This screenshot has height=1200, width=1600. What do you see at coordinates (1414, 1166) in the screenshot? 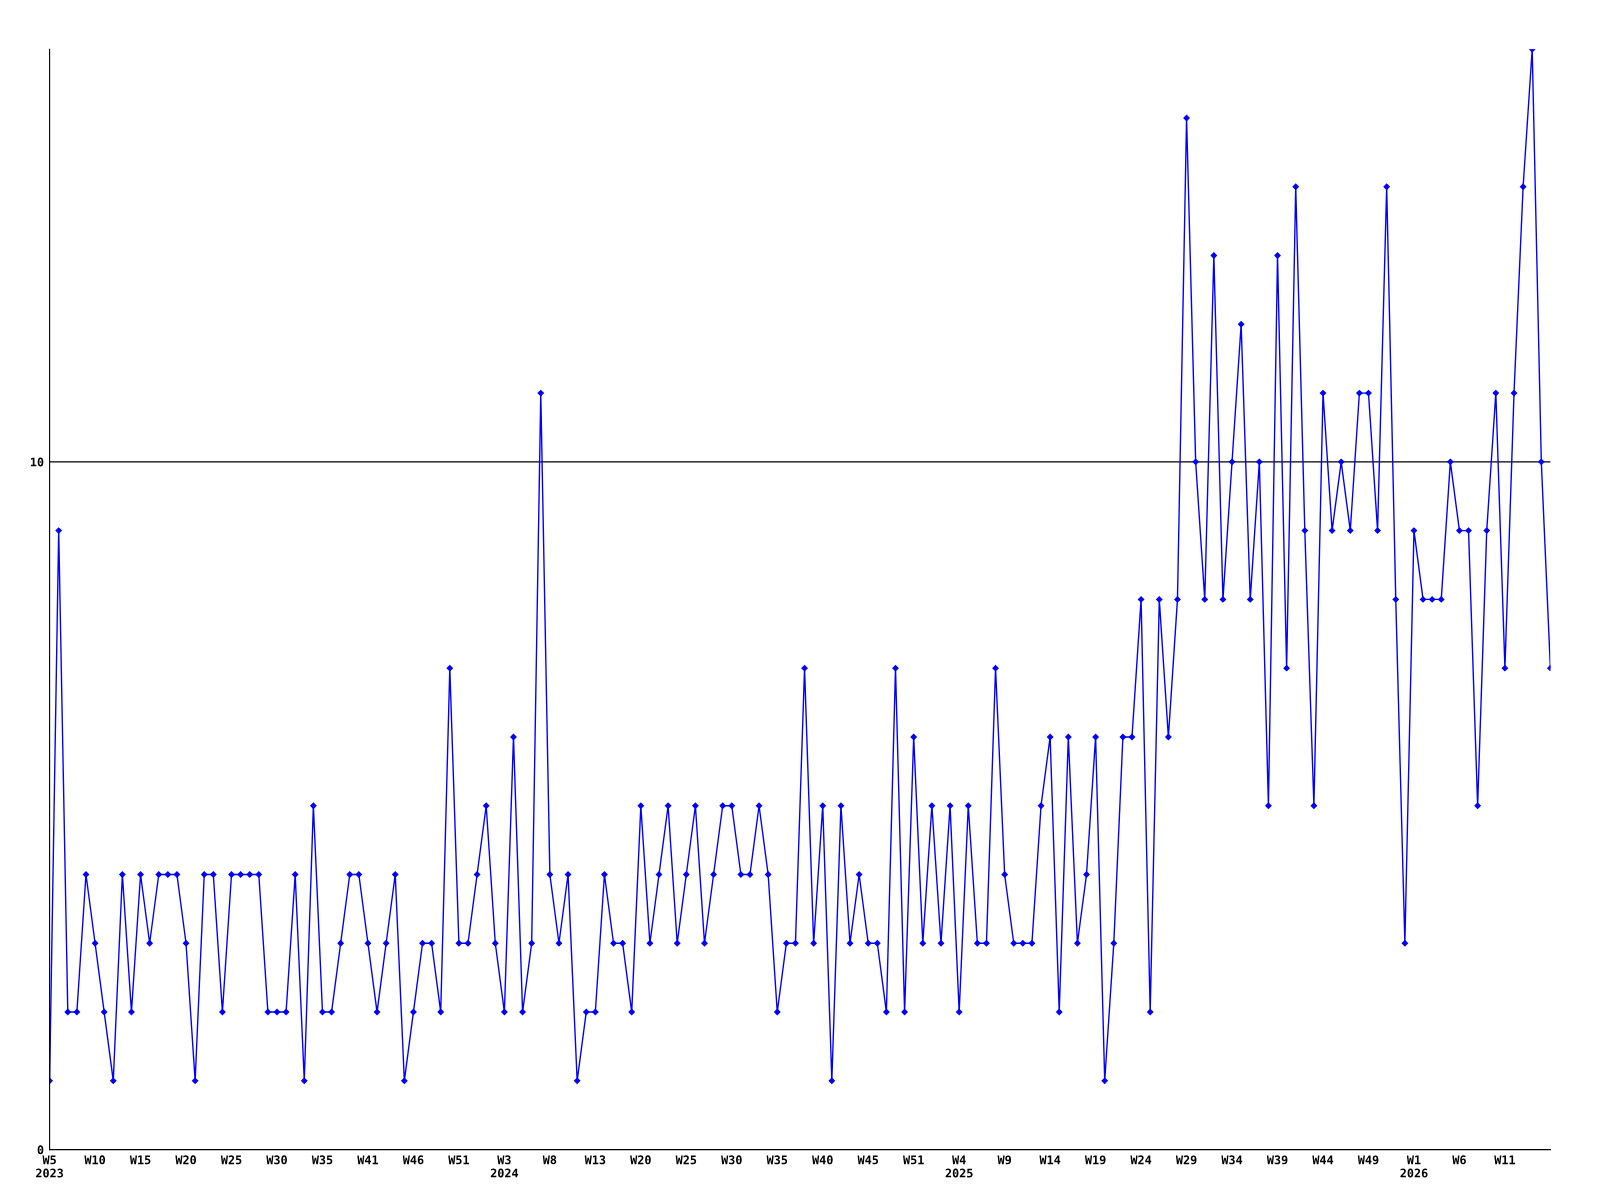
I see `x-tick-label: W1 2026` at bounding box center [1414, 1166].